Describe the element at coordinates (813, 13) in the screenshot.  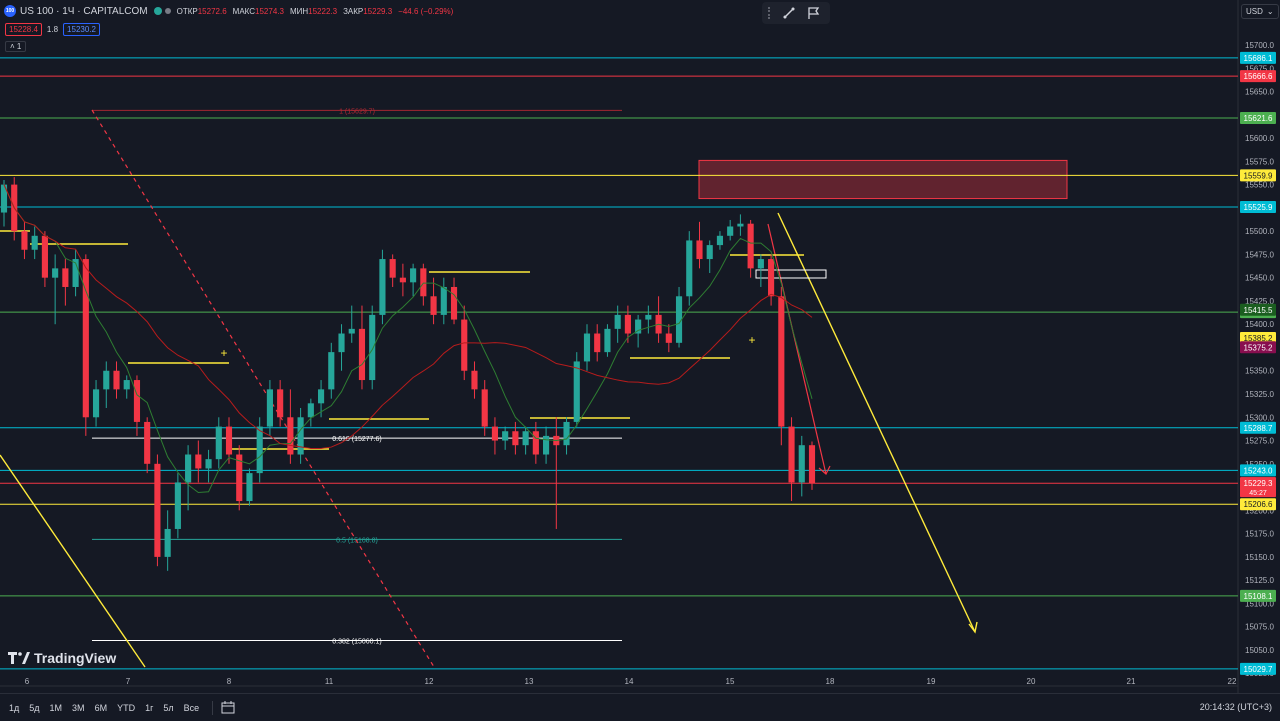
I see `flag-icon` at that location.